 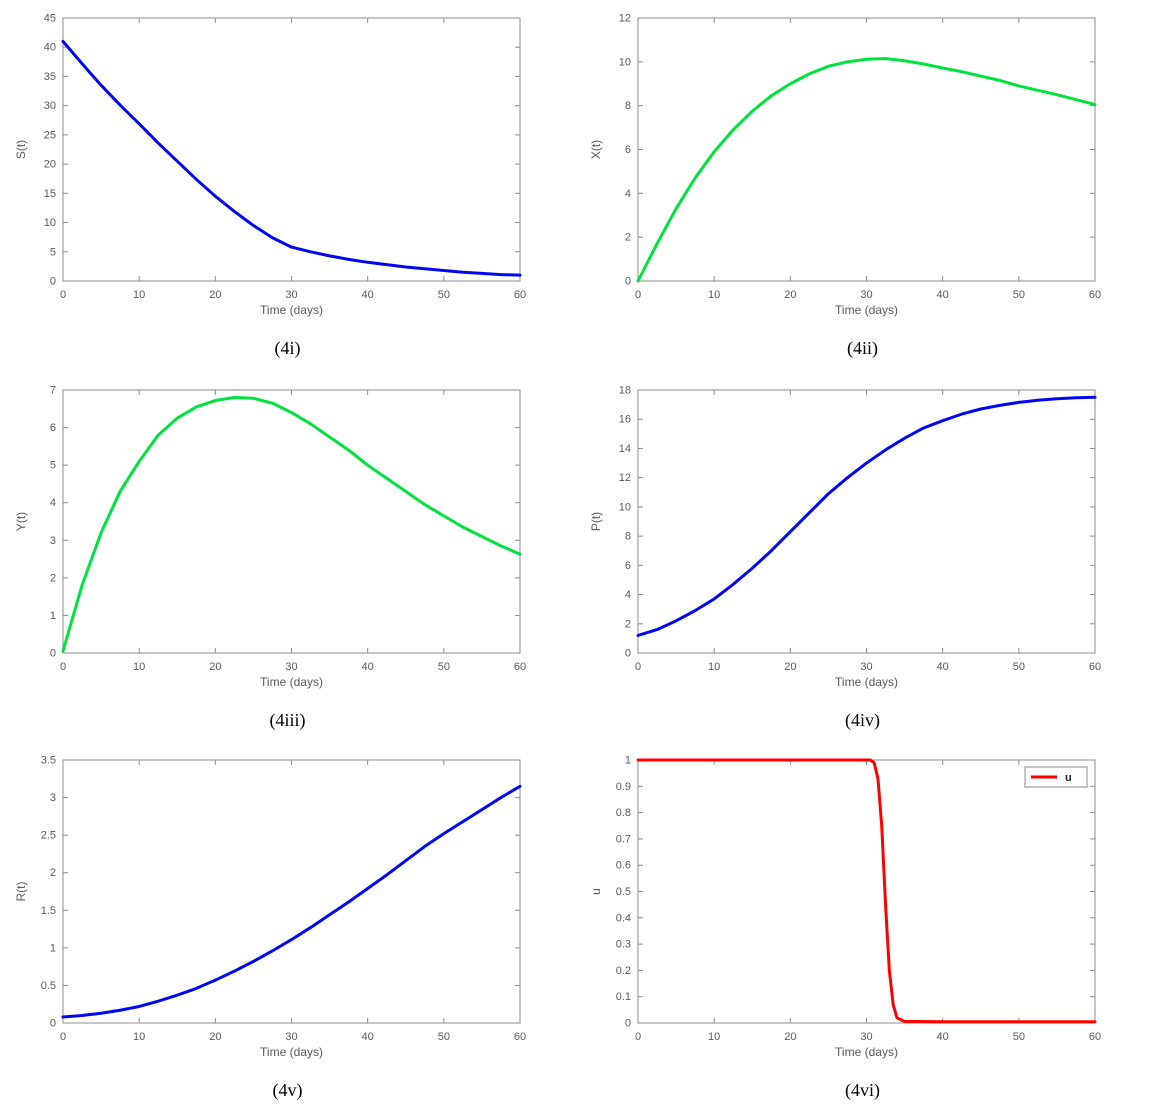 I want to click on subplot-caption-4i: (4i), so click(x=287, y=348).